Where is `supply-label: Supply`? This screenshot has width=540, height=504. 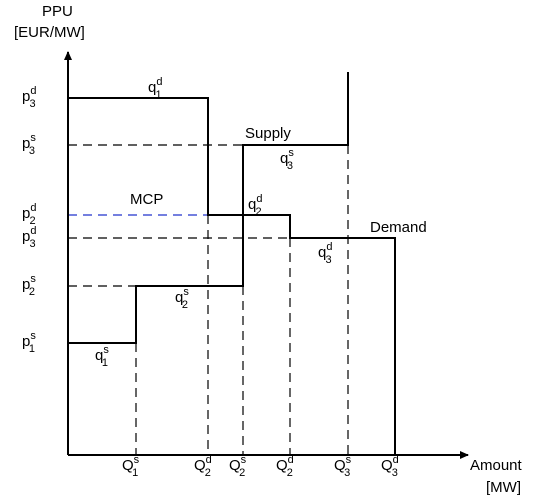 supply-label: Supply is located at coordinates (268, 133).